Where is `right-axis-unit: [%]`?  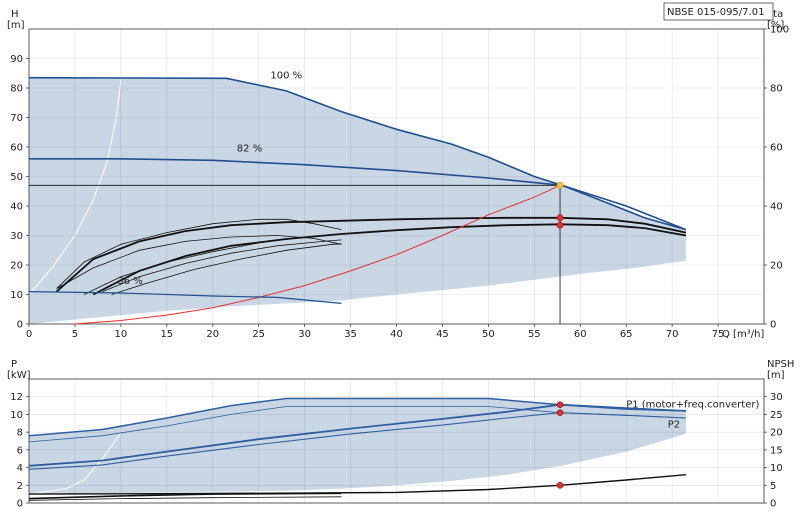
right-axis-unit: [%] is located at coordinates (775, 25).